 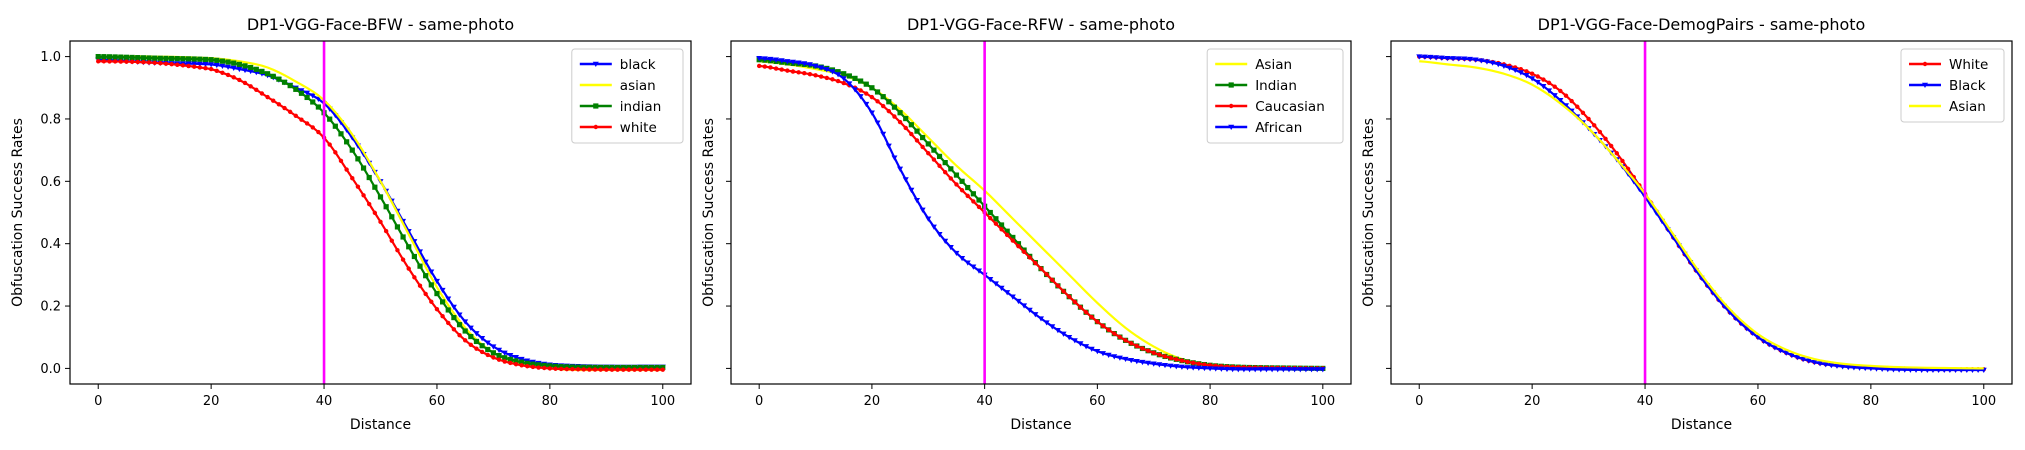 What do you see at coordinates (50, 119) in the screenshot?
I see `y-tick-label: 0.8` at bounding box center [50, 119].